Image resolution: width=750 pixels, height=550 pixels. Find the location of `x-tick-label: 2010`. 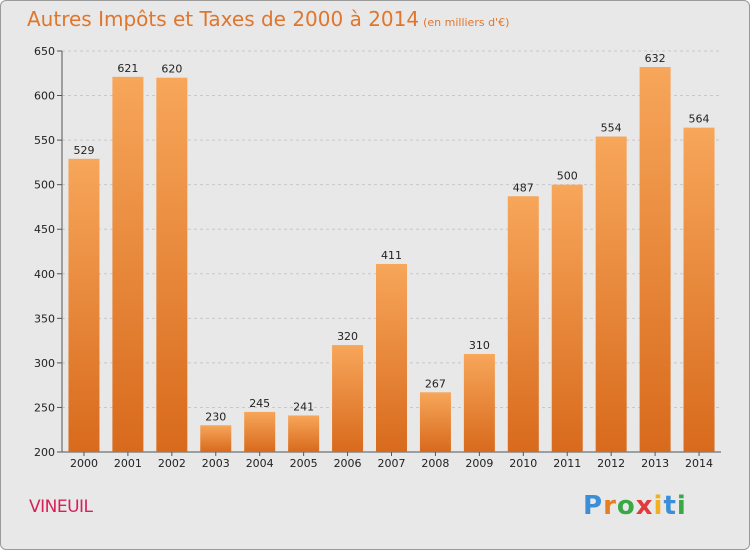

x-tick-label: 2010 is located at coordinates (523, 463).